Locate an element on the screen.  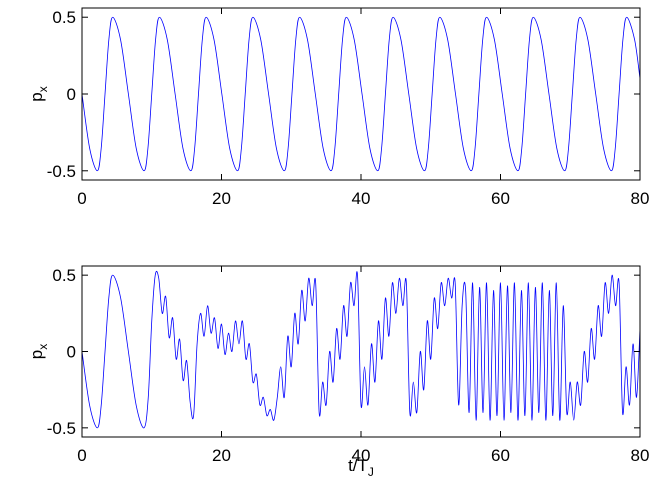
x-axis-label: t/TJ is located at coordinates (361, 467).